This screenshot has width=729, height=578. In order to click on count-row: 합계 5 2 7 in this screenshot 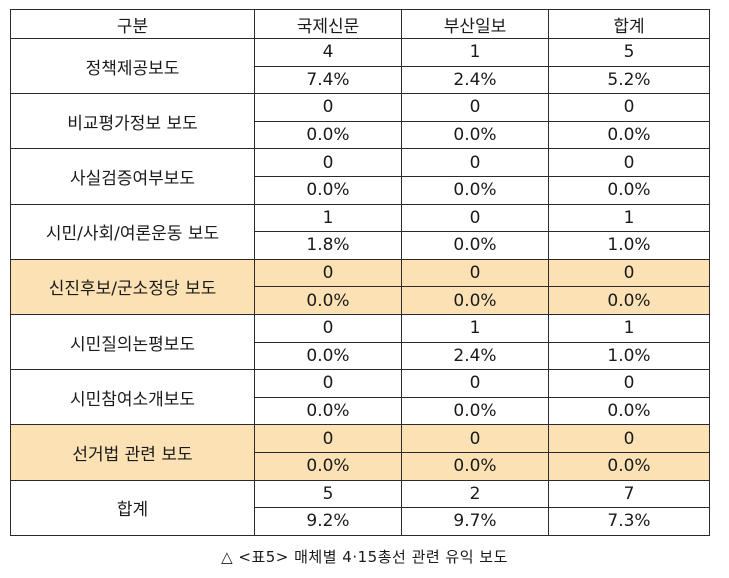, I will do `click(360, 507)`.